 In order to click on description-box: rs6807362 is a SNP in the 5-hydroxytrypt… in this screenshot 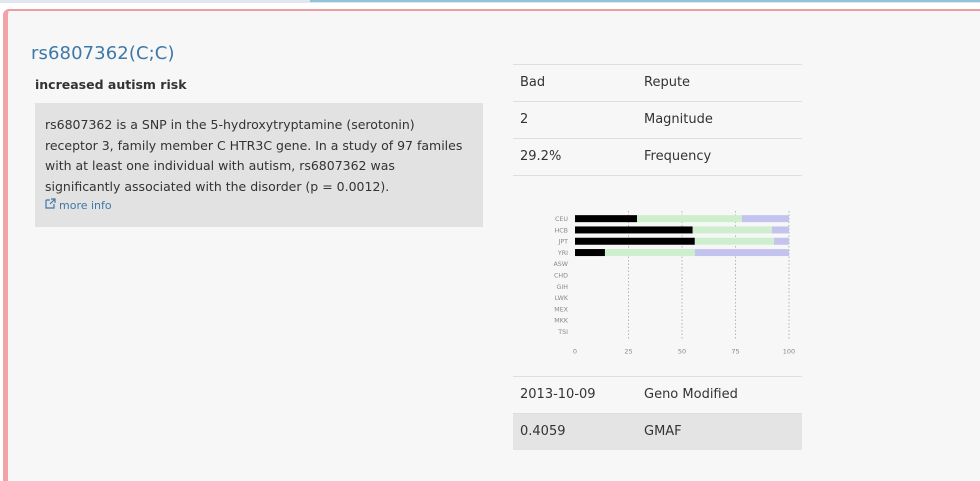, I will do `click(259, 165)`.